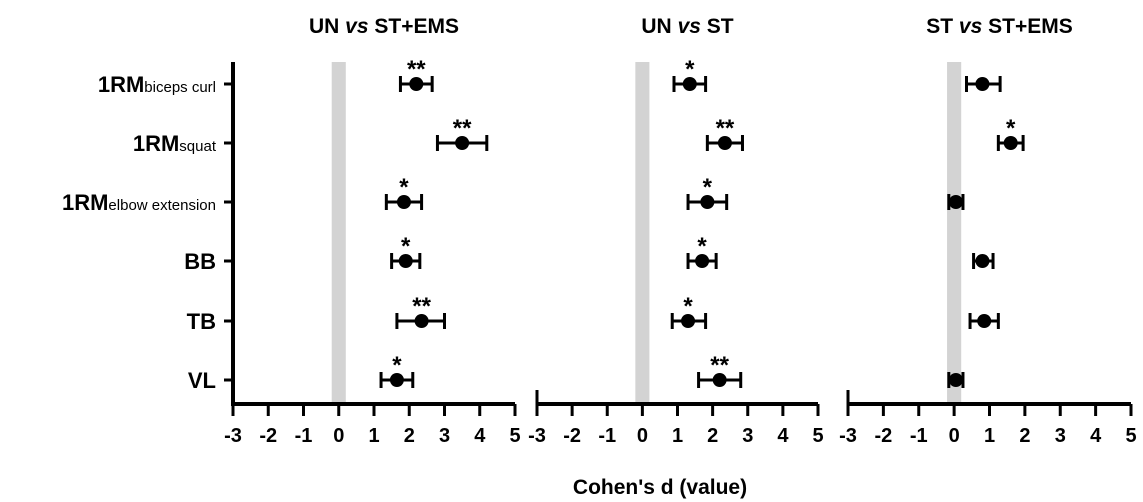  What do you see at coordinates (198, 146) in the screenshot?
I see `row-label-subscript: squat` at bounding box center [198, 146].